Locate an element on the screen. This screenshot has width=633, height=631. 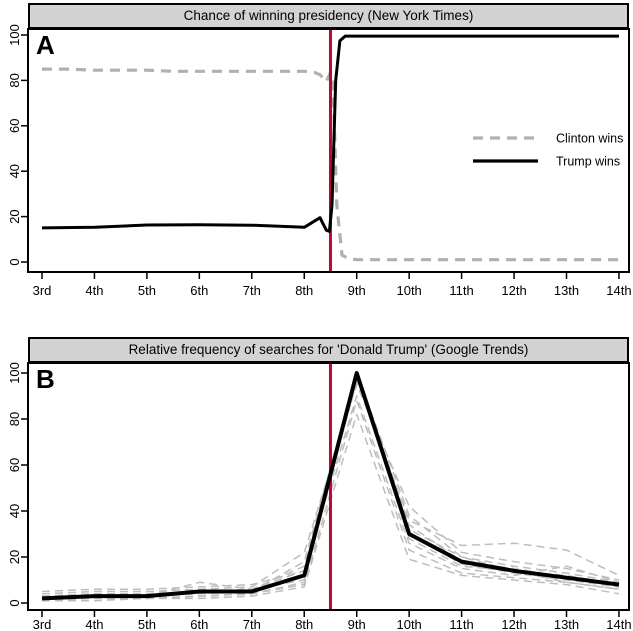
panel-a-letter: A is located at coordinates (45, 45).